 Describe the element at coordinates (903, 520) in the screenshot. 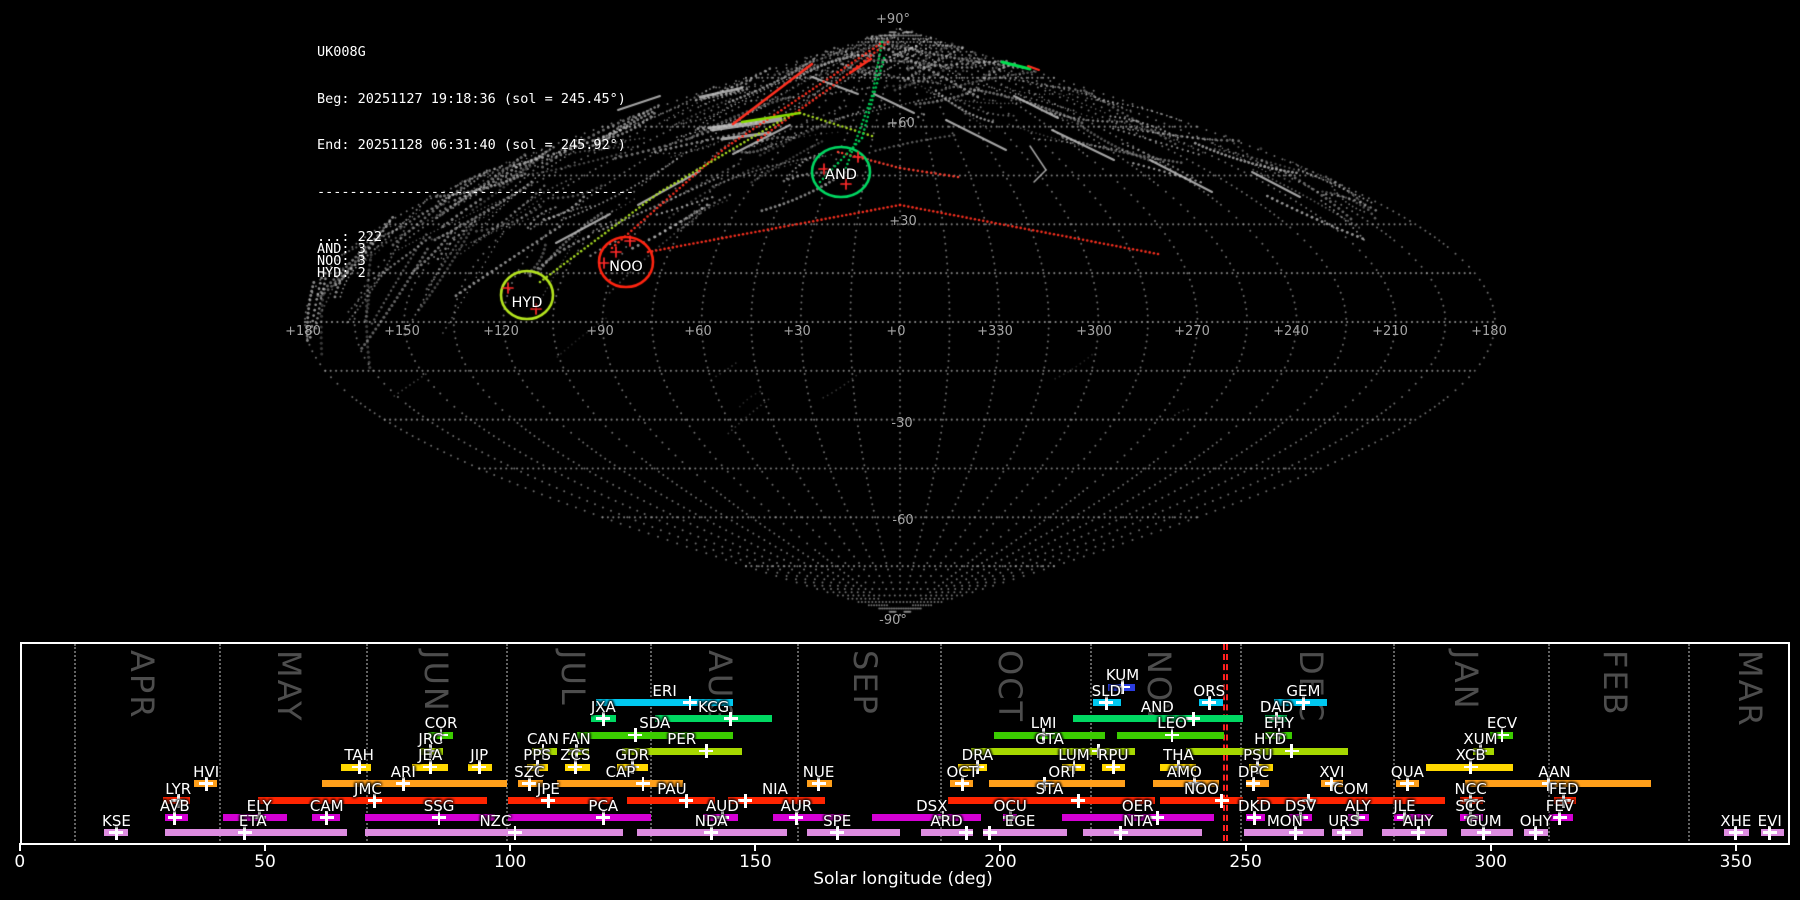

I see `latitude-label: -60` at that location.